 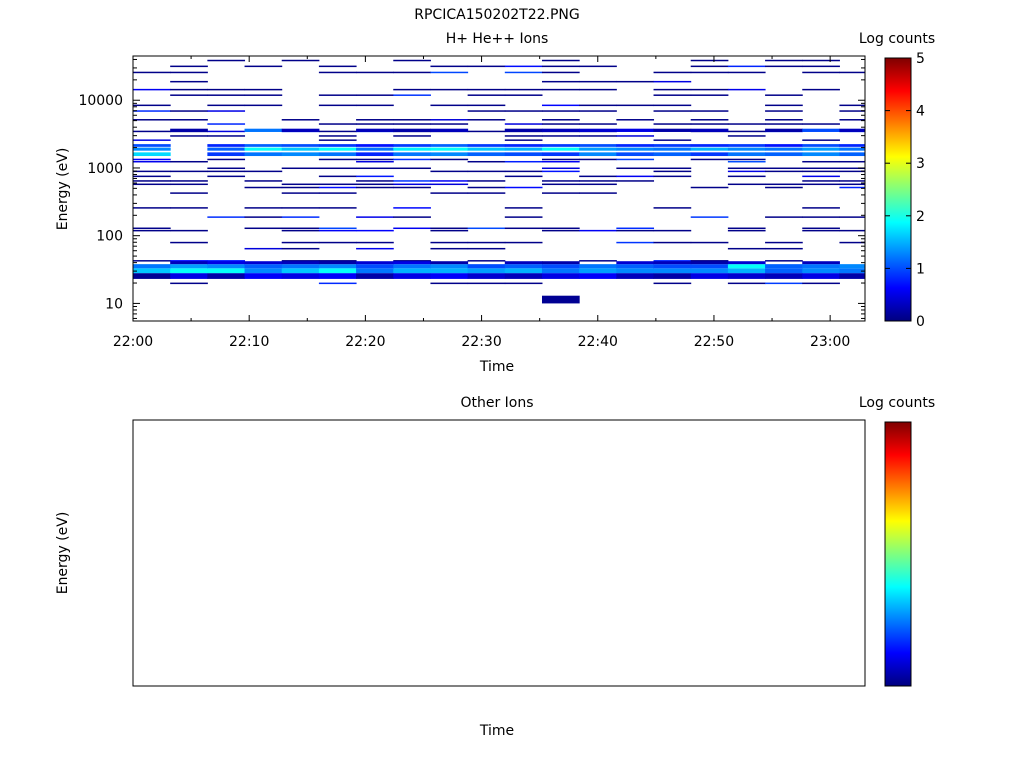 What do you see at coordinates (100, 101) in the screenshot?
I see `y-tick-label: 10000` at bounding box center [100, 101].